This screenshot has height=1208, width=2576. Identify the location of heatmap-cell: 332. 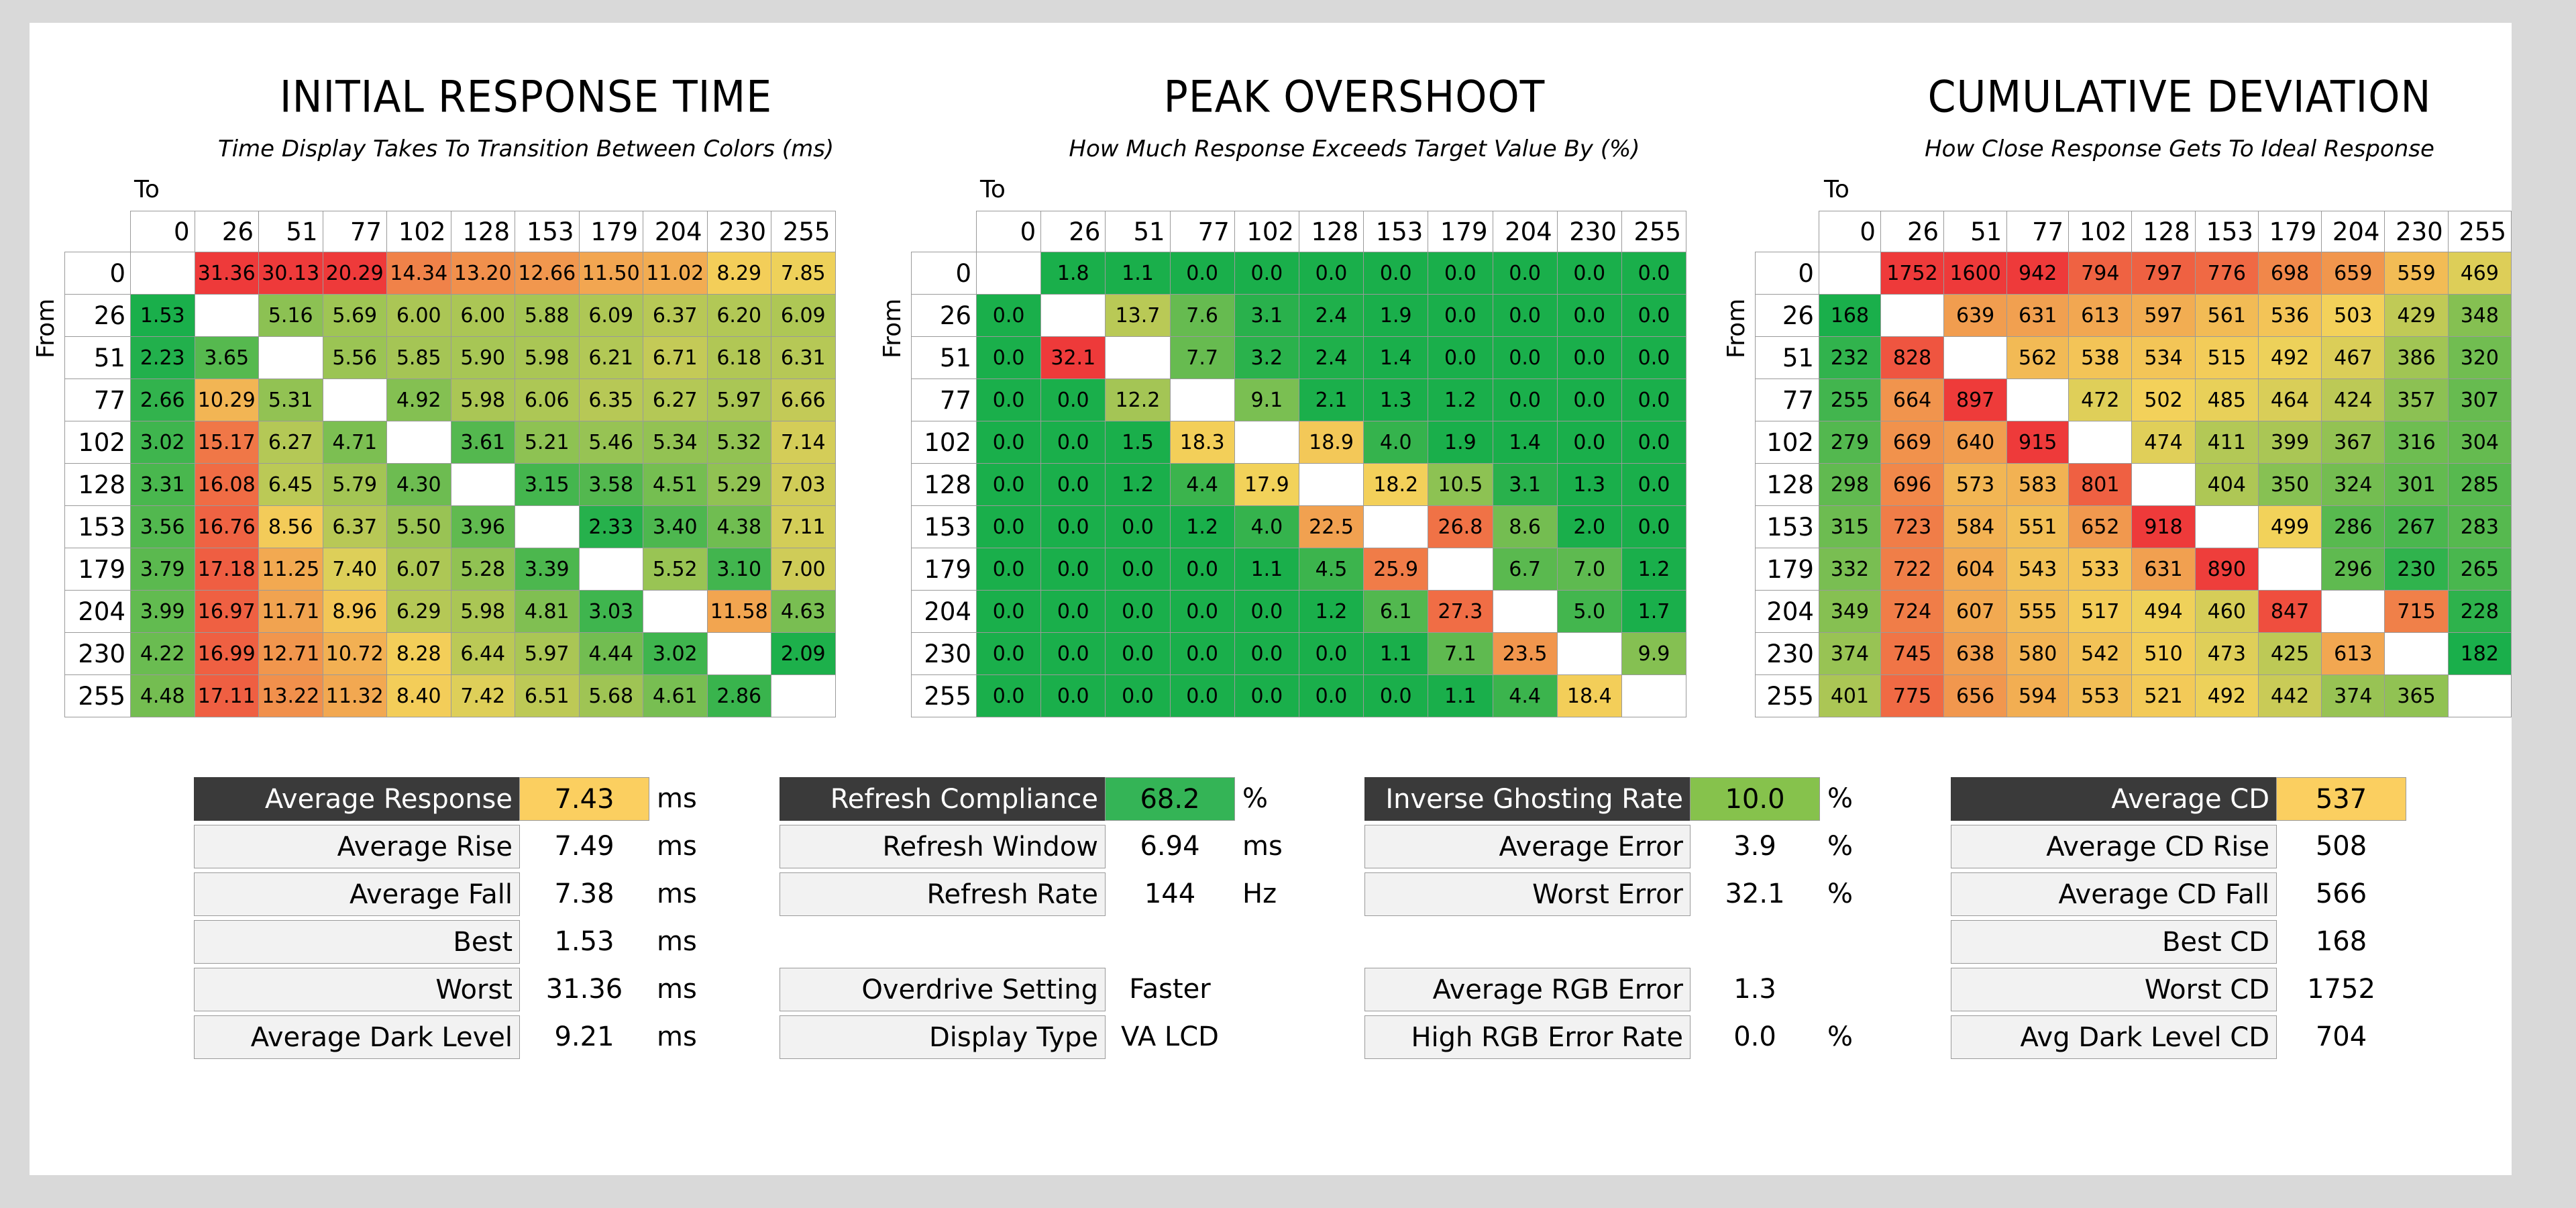
(1849, 569).